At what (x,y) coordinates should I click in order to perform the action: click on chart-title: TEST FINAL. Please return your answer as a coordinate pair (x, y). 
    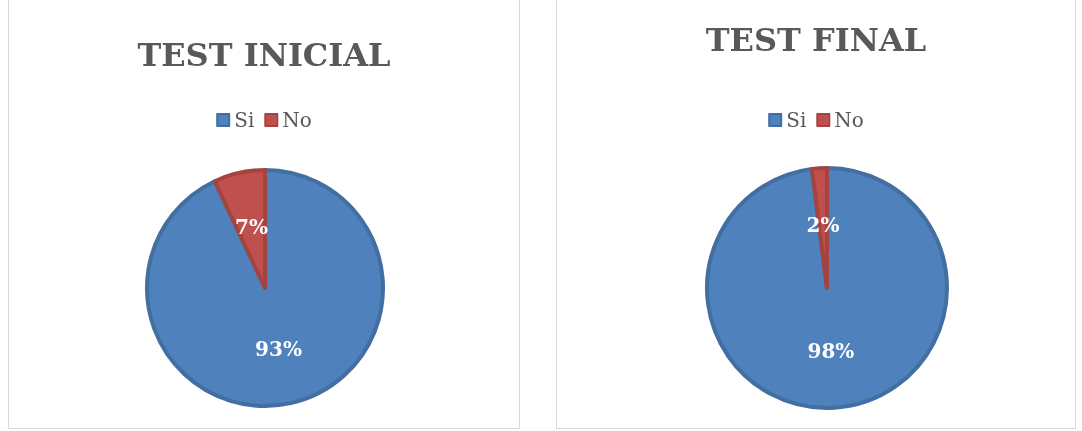
    Looking at the image, I should click on (816, 40).